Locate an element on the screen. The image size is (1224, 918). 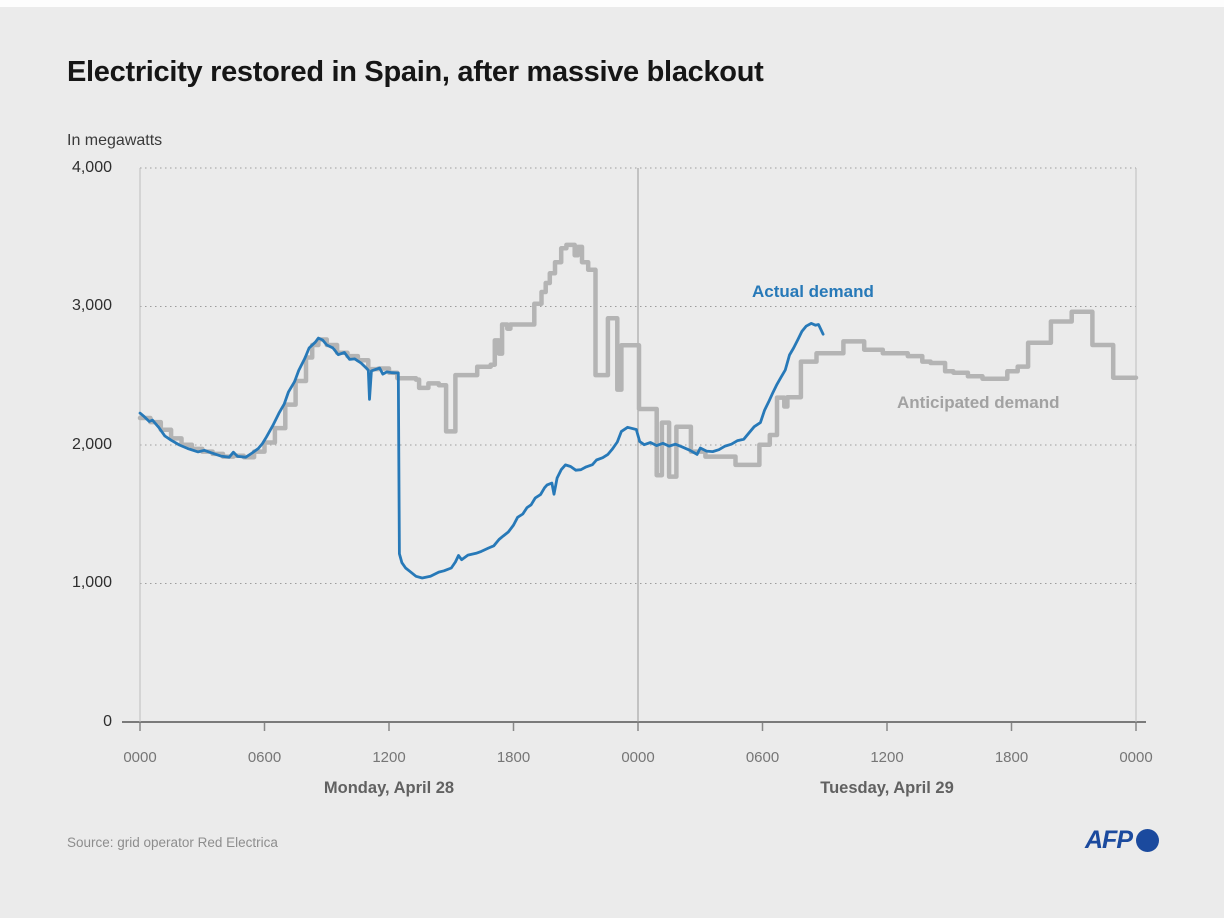
y-tick-label: 1,000 is located at coordinates (91, 582).